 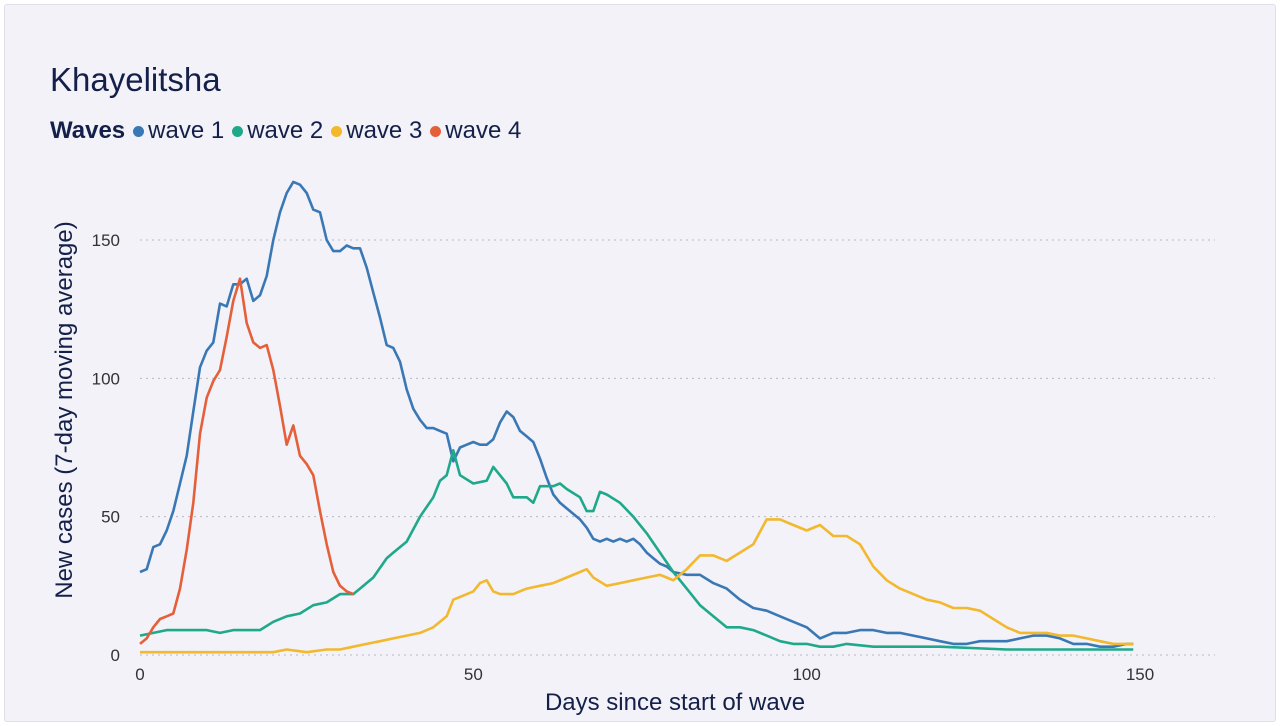 I want to click on legend-label: wave 2, so click(x=285, y=130).